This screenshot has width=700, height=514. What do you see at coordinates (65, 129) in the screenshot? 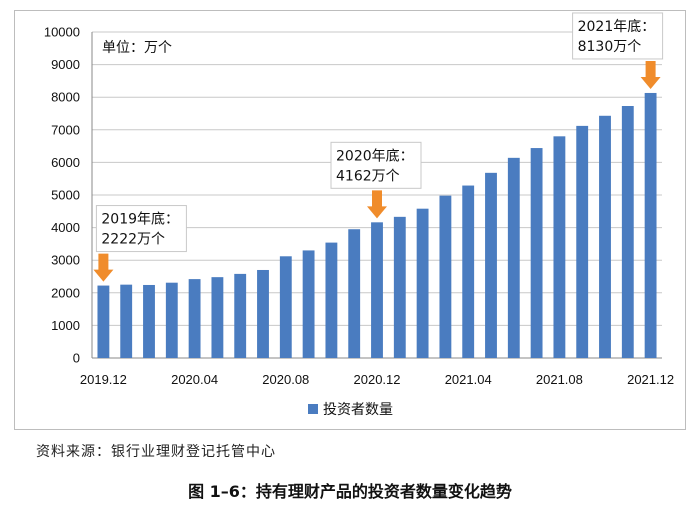
I see `y-tick-label: 7000` at bounding box center [65, 129].